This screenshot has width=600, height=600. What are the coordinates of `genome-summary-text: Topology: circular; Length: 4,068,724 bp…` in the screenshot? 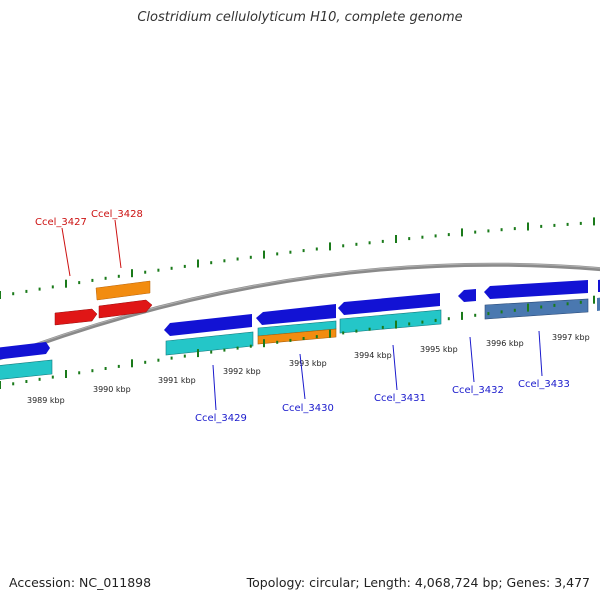 It's located at (418, 582).